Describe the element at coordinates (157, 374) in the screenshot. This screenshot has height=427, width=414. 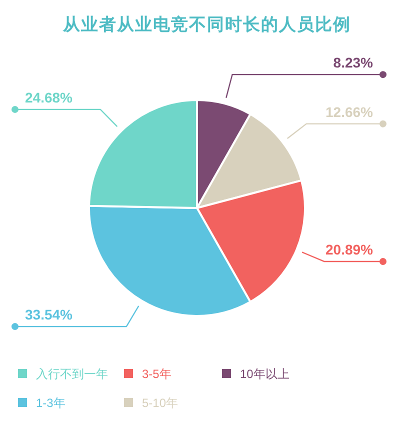
I see `legend-label: 3-5年` at that location.